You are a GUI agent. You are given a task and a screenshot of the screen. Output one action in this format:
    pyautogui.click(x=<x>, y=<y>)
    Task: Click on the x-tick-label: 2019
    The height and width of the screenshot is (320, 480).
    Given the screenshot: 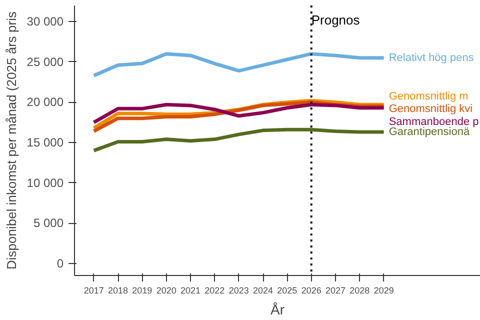 What is the action you would take?
    pyautogui.click(x=142, y=291)
    